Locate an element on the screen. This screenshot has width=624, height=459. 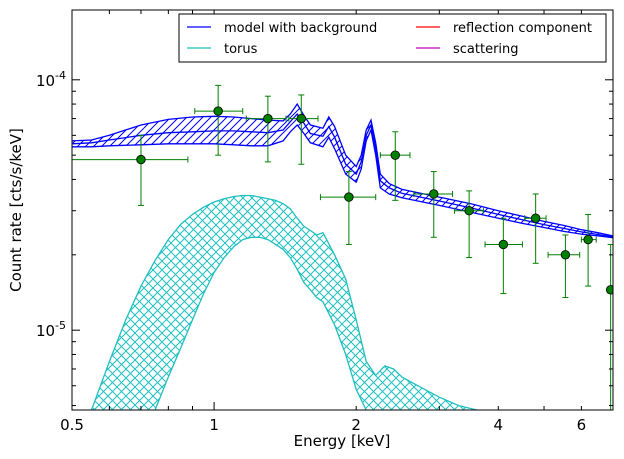
x-tick-label: 1 is located at coordinates (214, 425).